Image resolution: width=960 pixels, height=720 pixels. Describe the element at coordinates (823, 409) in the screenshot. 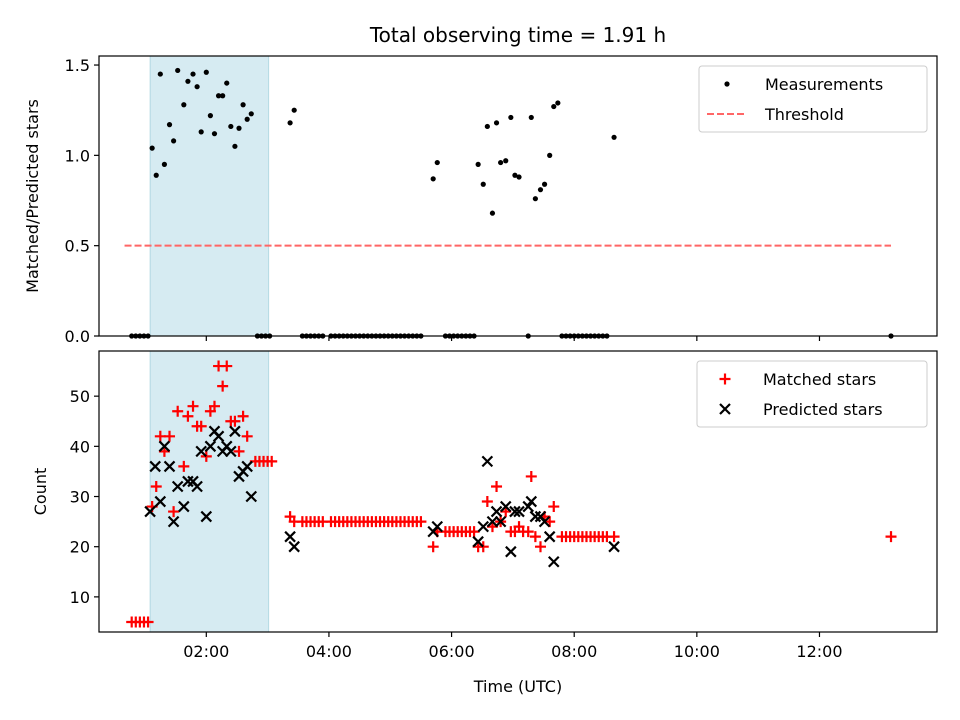

I see `legend-label: Predicted stars` at that location.